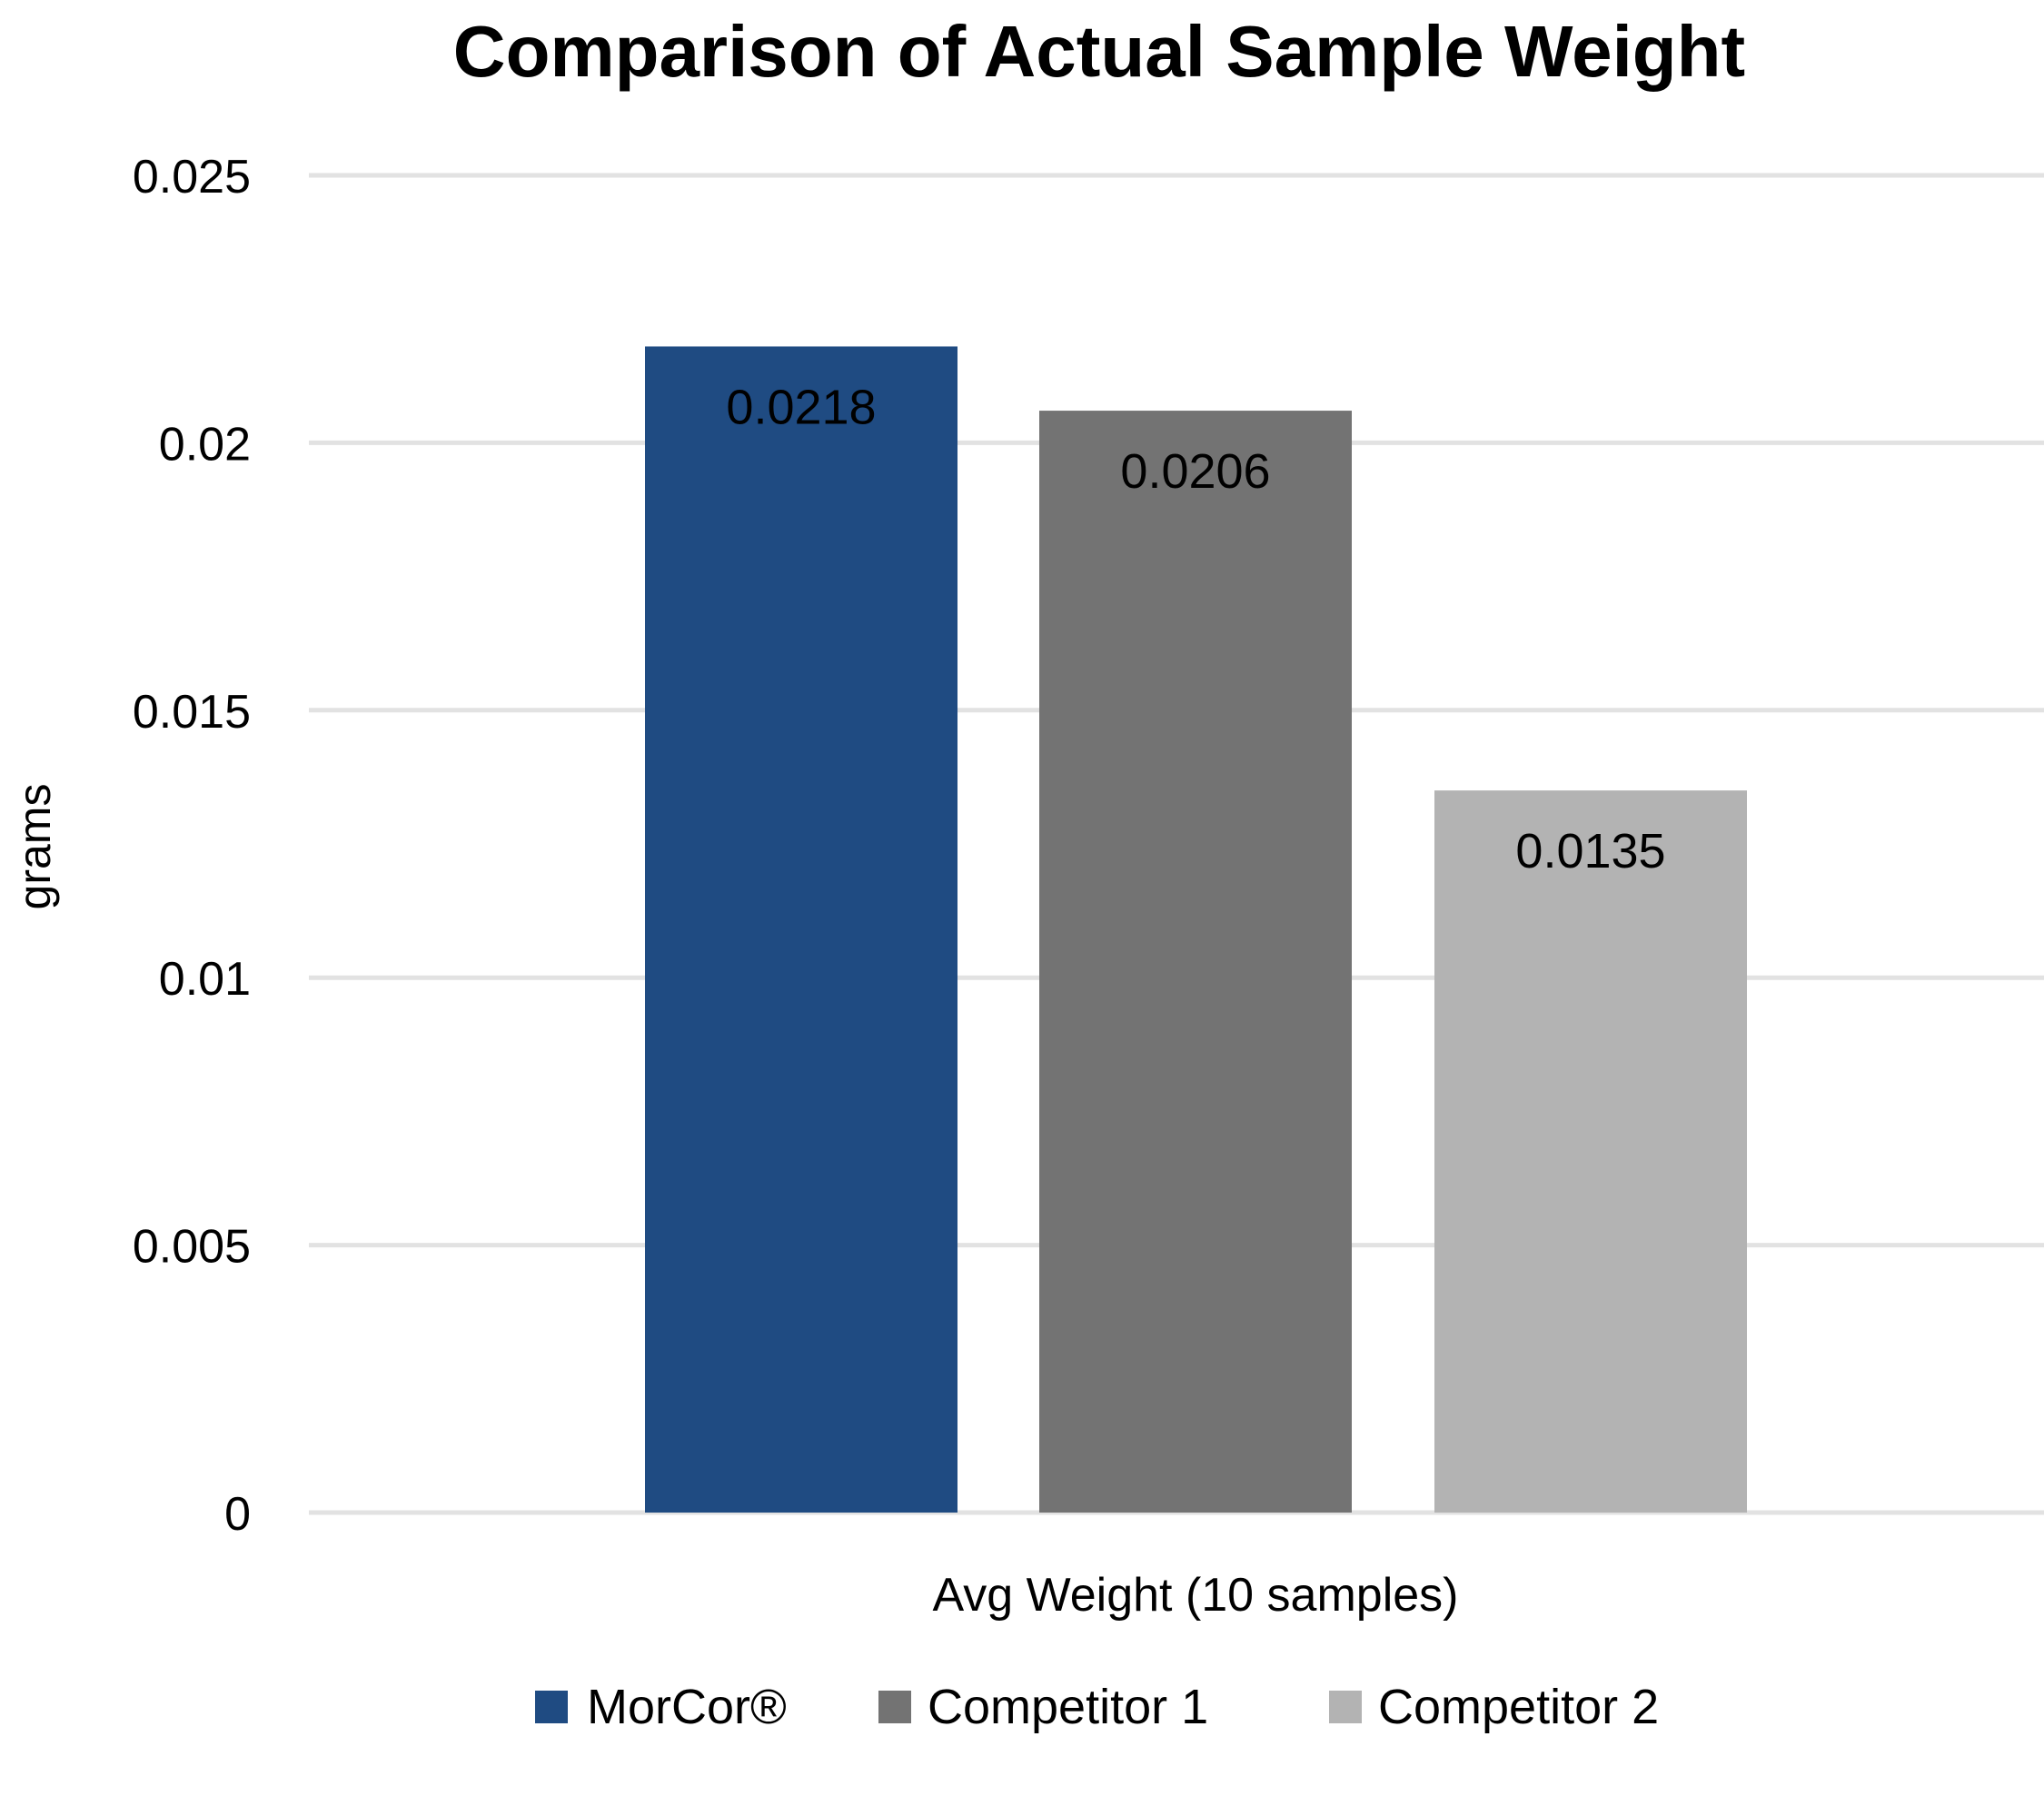  Describe the element at coordinates (1519, 1707) in the screenshot. I see `legend-label: Competitor 2` at that location.